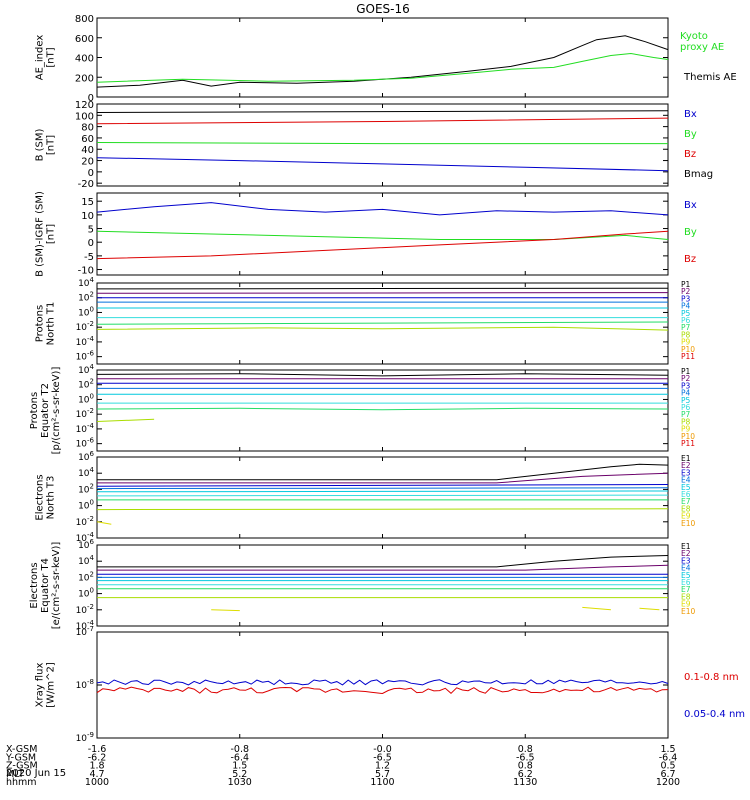 The image size is (750, 800). Describe the element at coordinates (382, 682) in the screenshot. I see `series-0.05-0.4-nm` at that location.